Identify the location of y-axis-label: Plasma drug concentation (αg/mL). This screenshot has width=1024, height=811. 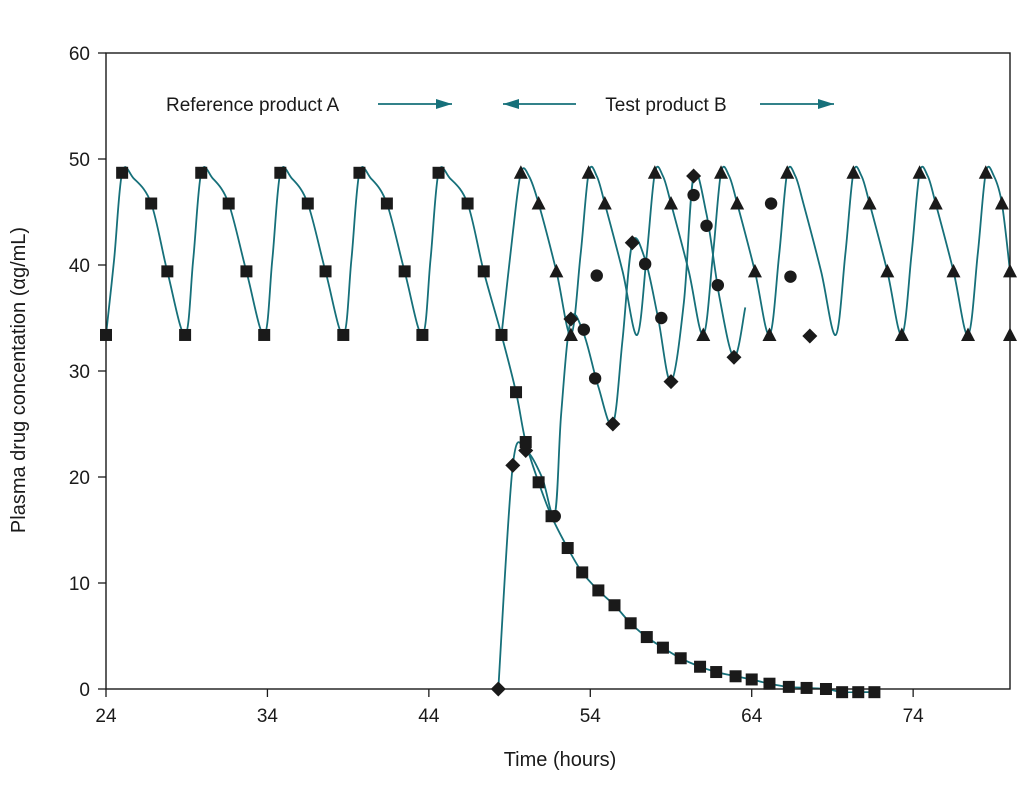
(19, 380).